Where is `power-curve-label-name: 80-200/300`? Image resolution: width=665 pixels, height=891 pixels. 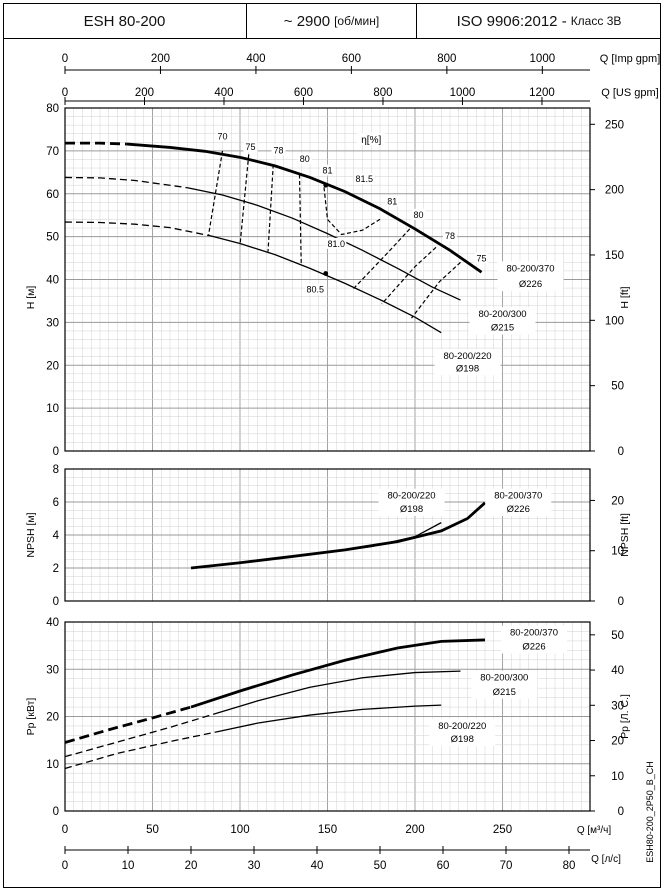 power-curve-label-name: 80-200/300 is located at coordinates (504, 678).